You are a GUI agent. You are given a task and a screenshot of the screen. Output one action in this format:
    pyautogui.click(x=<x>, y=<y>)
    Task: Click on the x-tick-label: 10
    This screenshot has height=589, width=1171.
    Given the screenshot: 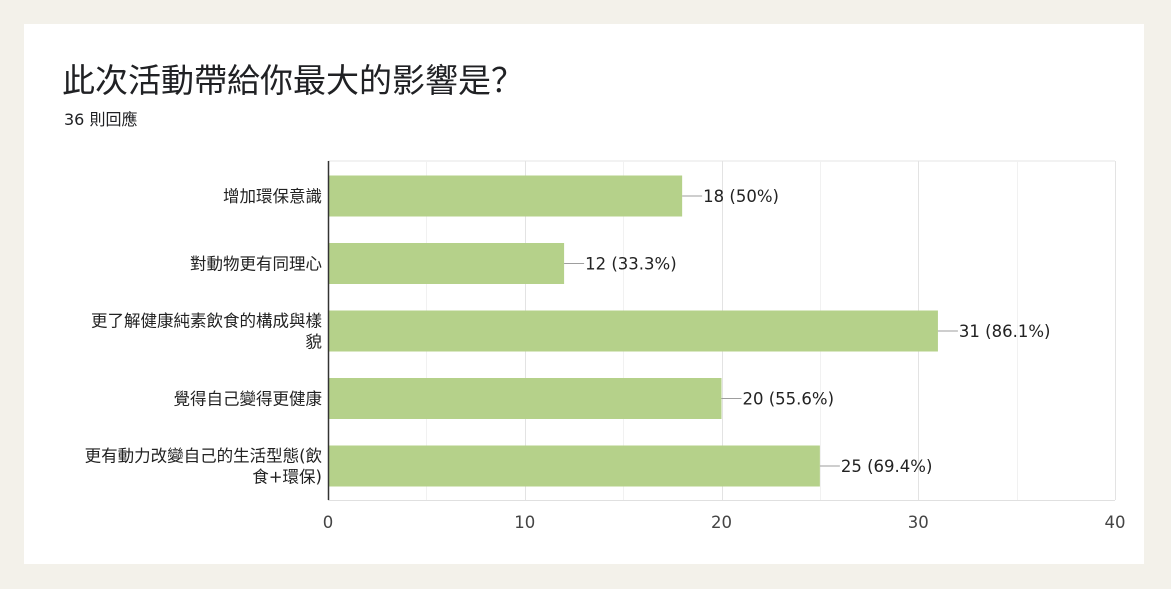 What is the action you would take?
    pyautogui.click(x=524, y=522)
    